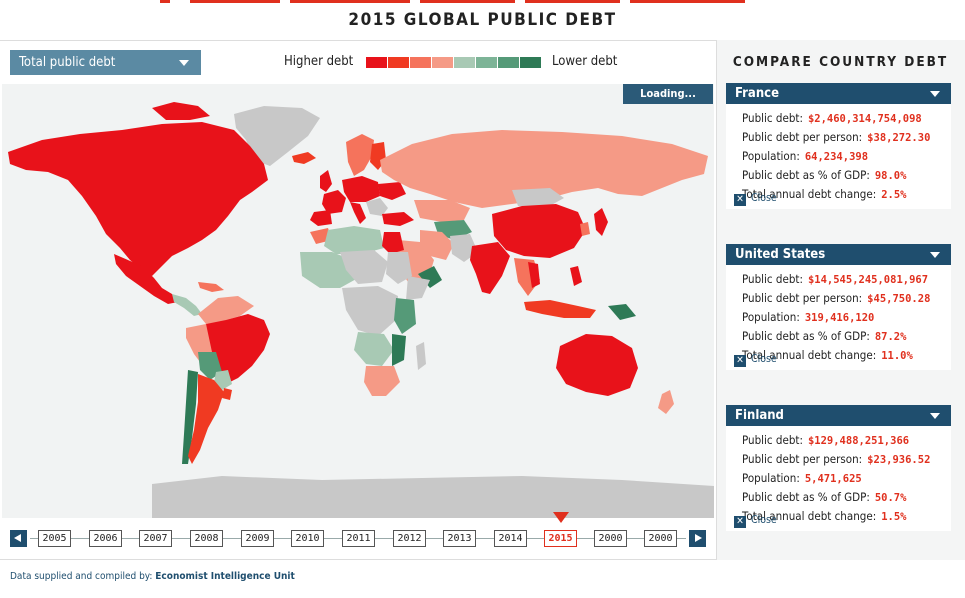 This screenshot has width=965, height=598. I want to click on map-country-egypt, so click(393, 243).